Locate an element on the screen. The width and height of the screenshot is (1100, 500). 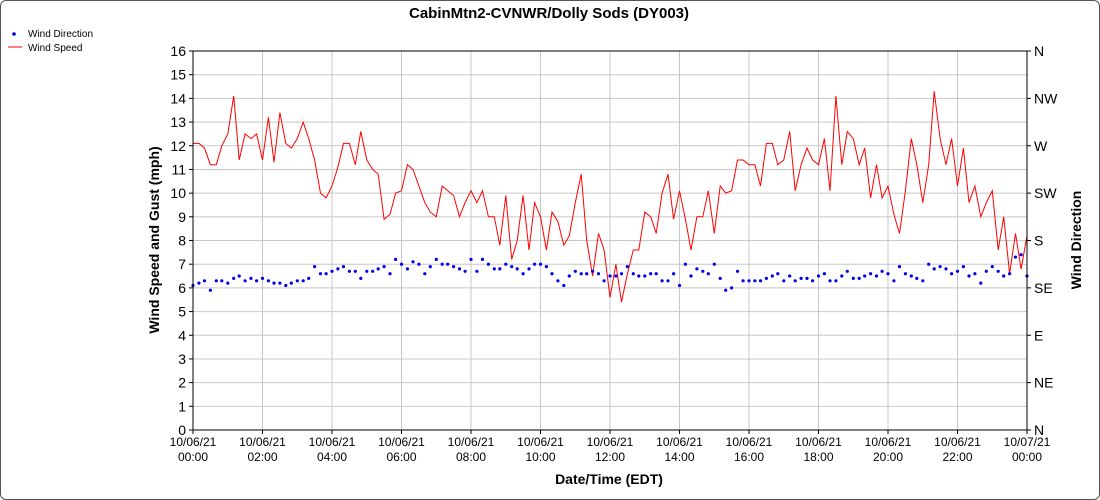
x-tick-time: 08:00 is located at coordinates (471, 457).